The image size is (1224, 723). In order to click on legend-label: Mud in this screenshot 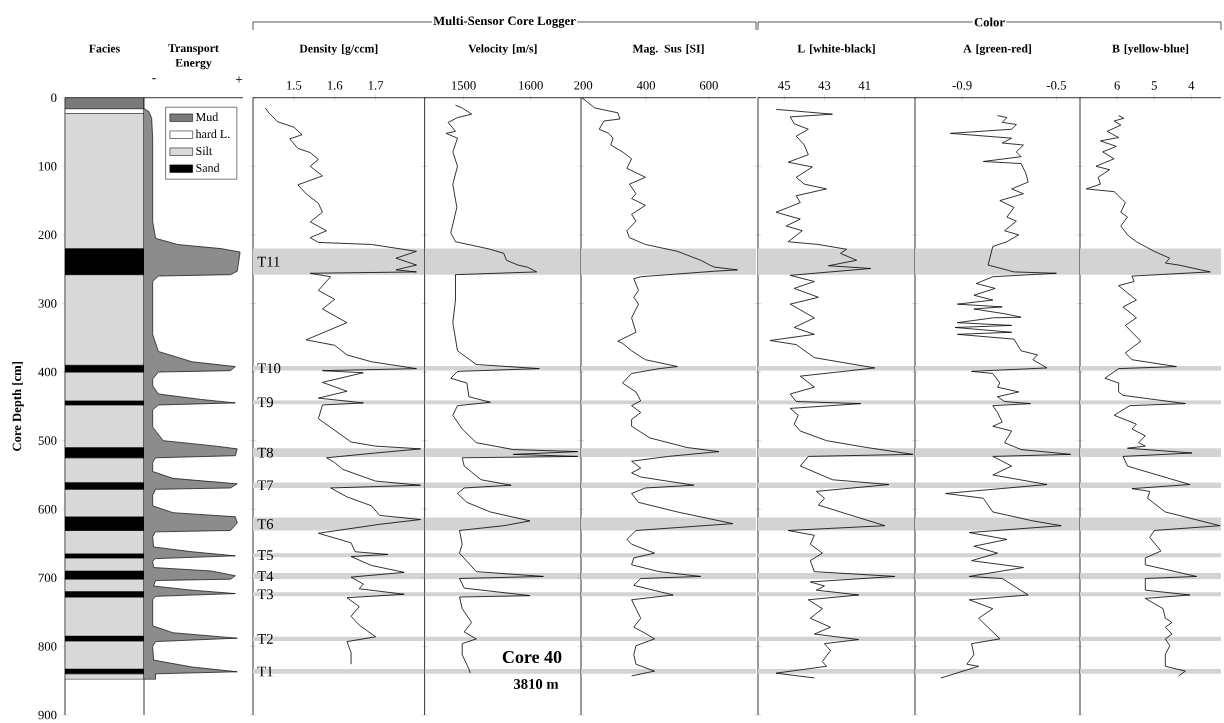, I will do `click(207, 117)`.